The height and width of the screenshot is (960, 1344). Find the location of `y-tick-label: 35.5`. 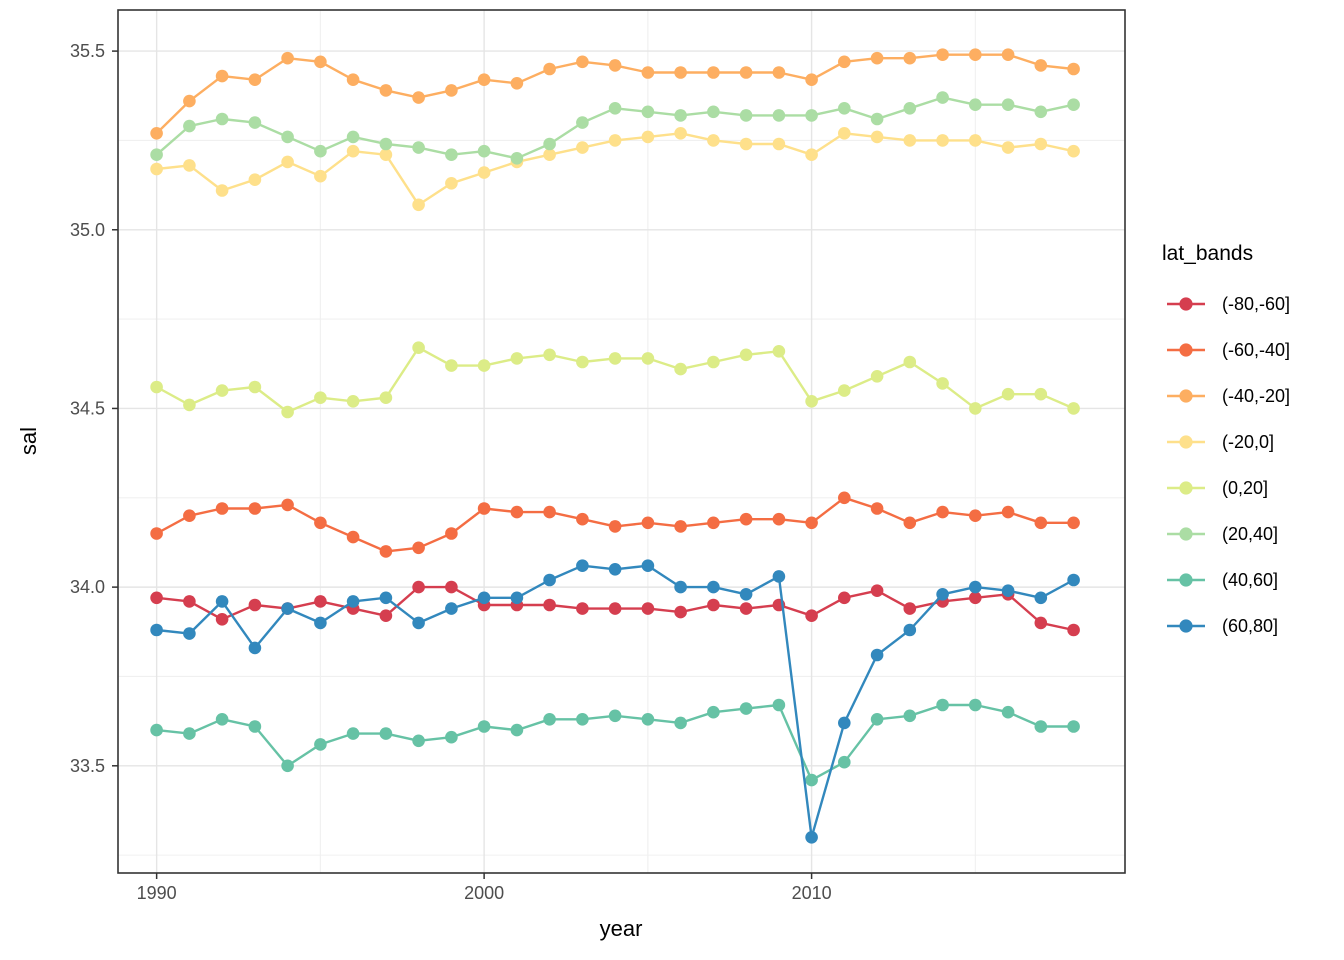

y-tick-label: 35.5 is located at coordinates (87, 51).